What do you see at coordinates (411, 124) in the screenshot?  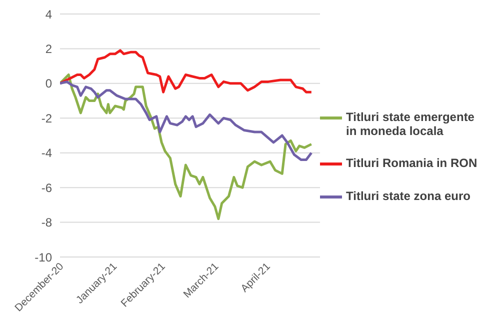 I see `legend-label: Titluri state emergente in moneda locala` at bounding box center [411, 124].